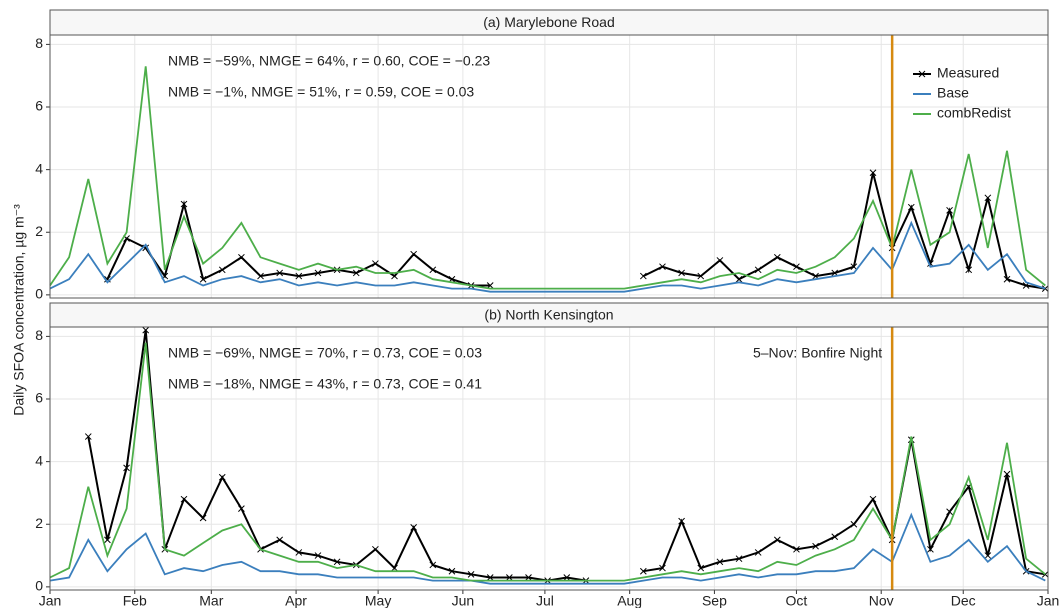 The image size is (1062, 608). I want to click on x-tick-label: Sep, so click(714, 600).